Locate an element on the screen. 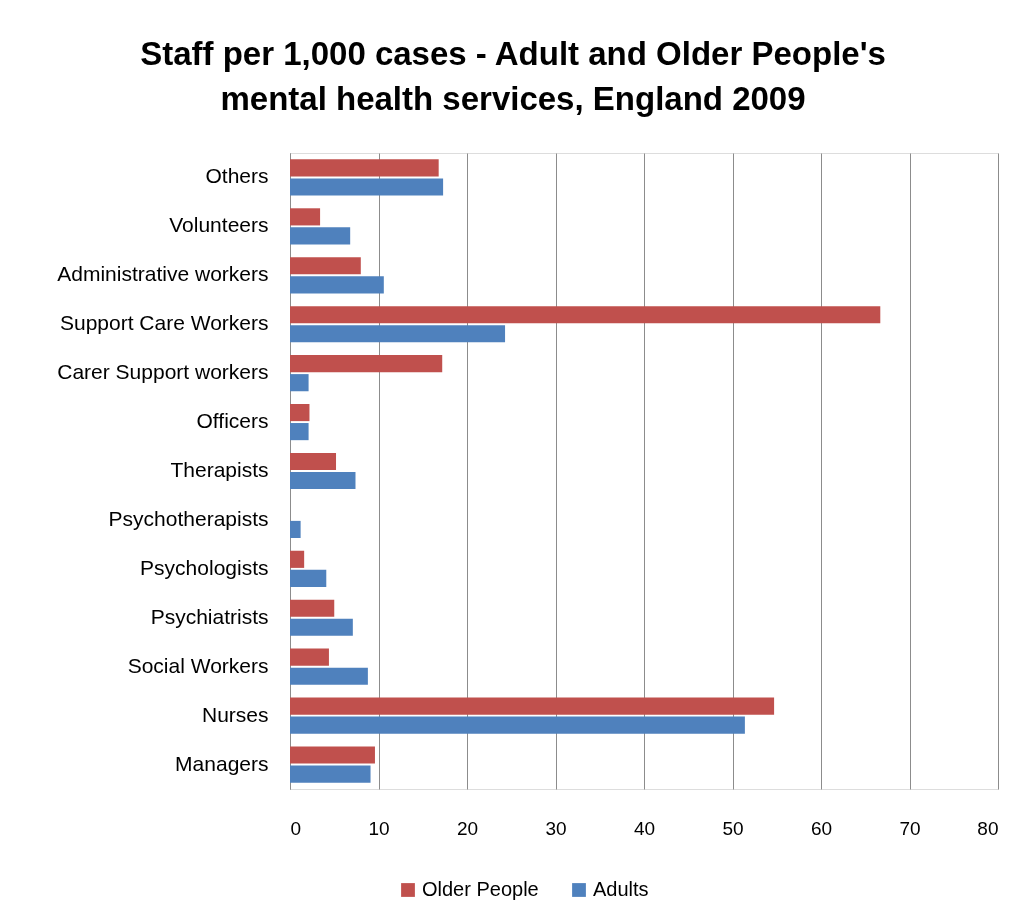  x-tick-label: 70 is located at coordinates (910, 828).